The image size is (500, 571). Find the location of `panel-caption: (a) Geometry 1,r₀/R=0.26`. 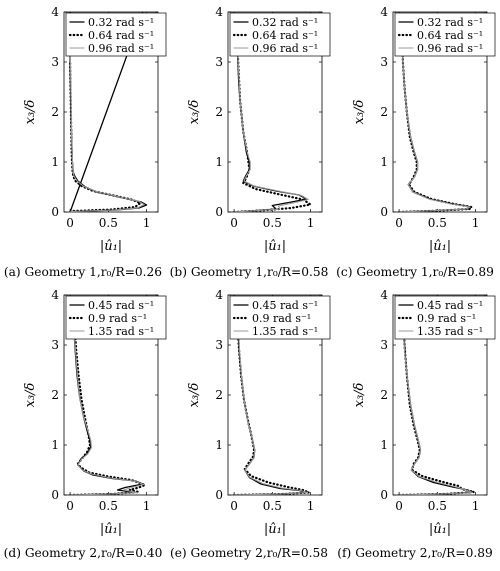

panel-caption: (a) Geometry 1,r₀/R=0.26 is located at coordinates (83, 272).